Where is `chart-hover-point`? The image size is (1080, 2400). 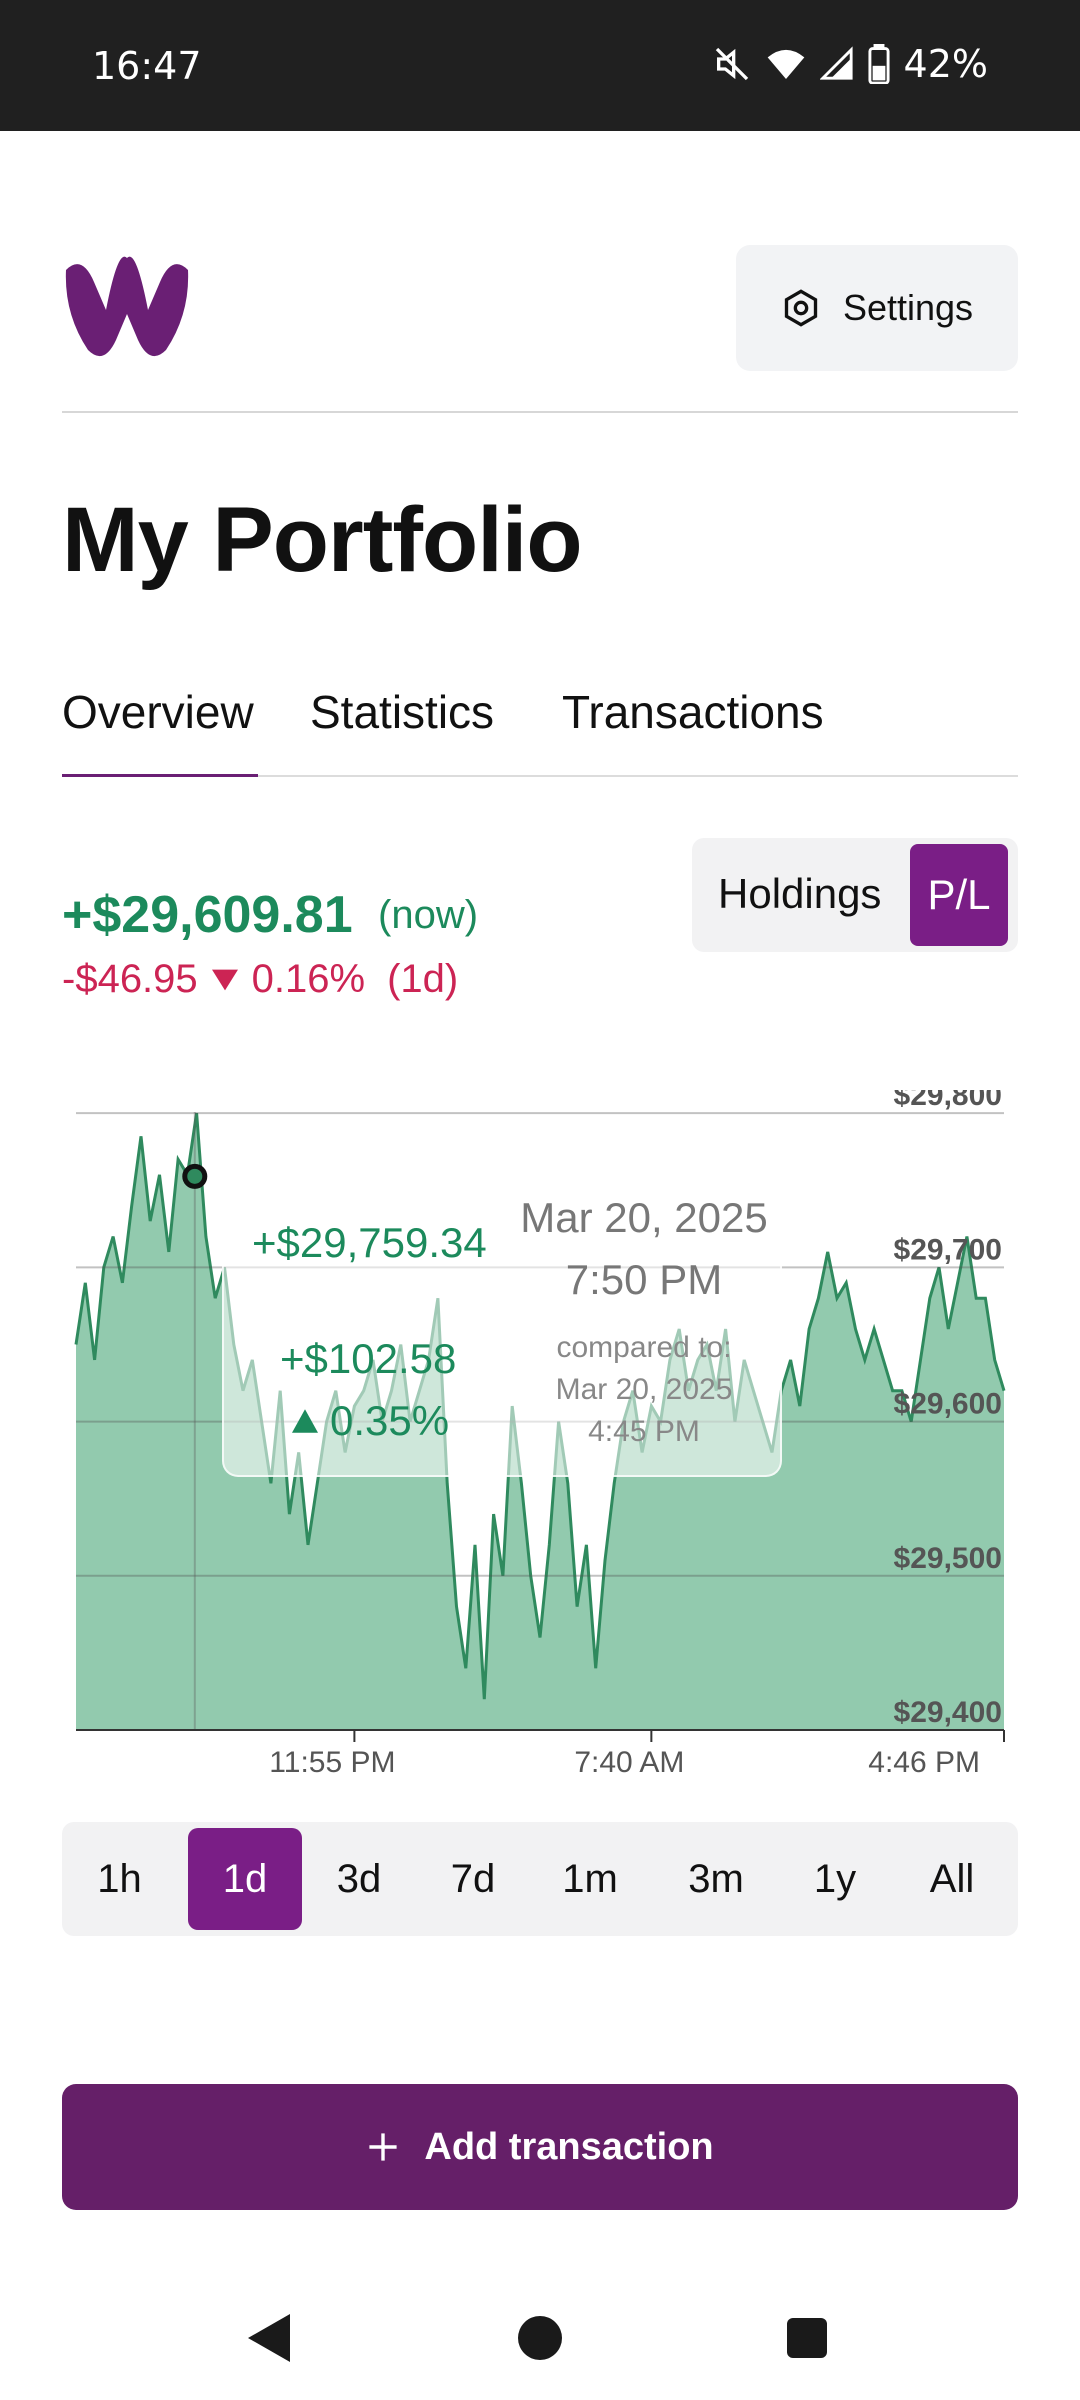
chart-hover-point is located at coordinates (195, 1176).